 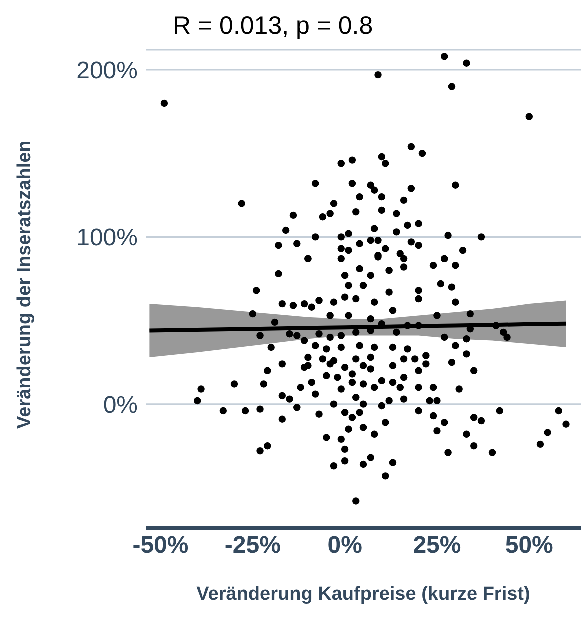 I want to click on x-tick-label: 0%, so click(x=345, y=546).